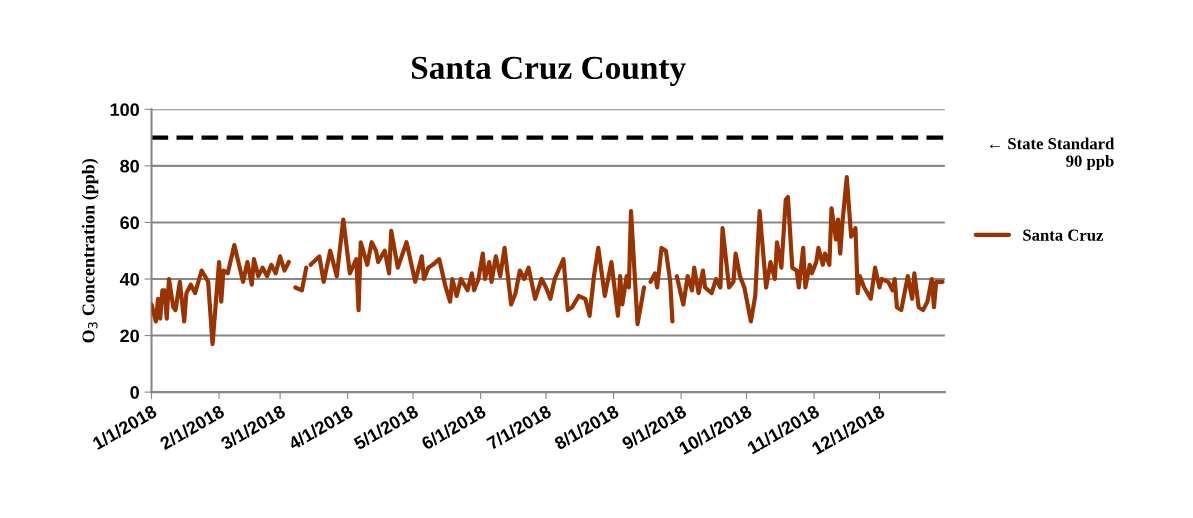 This screenshot has width=1193, height=518. I want to click on chart-title: Santa Cruz County, so click(548, 71).